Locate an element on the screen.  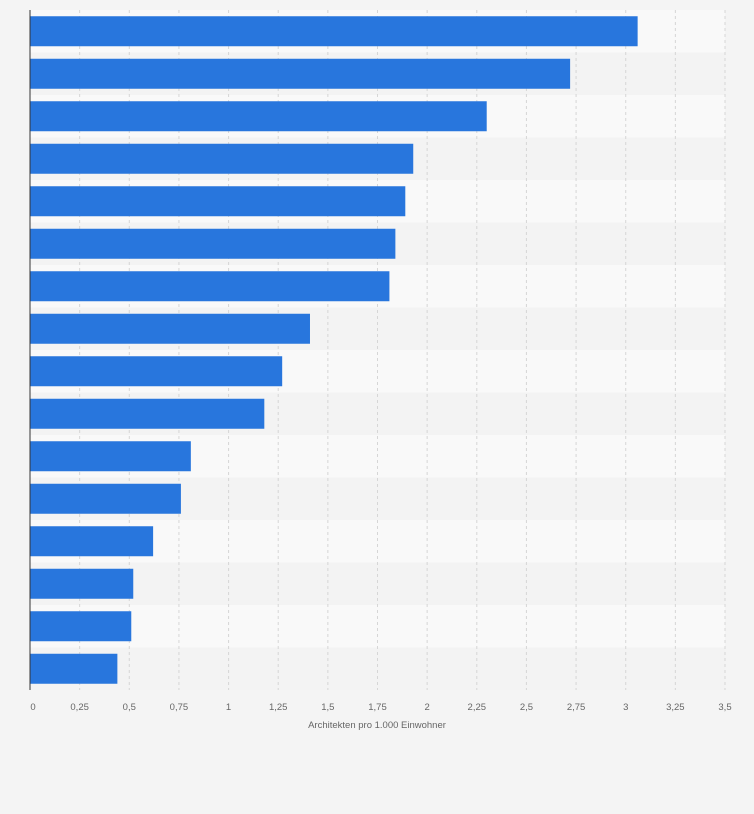
x-tick-label: 0 is located at coordinates (32, 707).